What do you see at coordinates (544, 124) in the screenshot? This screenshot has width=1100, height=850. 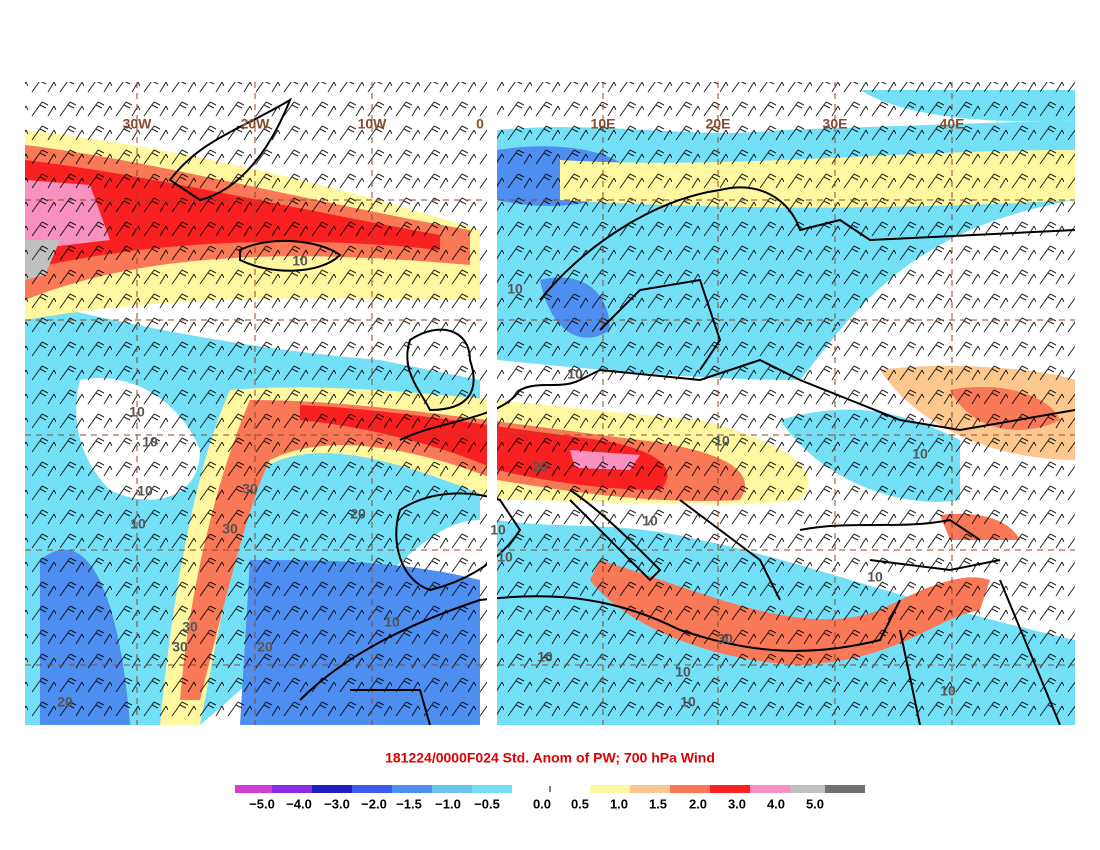 I see `longitude-labels: 30W 20W 10W 0 10E 20E 30E 40E` at bounding box center [544, 124].